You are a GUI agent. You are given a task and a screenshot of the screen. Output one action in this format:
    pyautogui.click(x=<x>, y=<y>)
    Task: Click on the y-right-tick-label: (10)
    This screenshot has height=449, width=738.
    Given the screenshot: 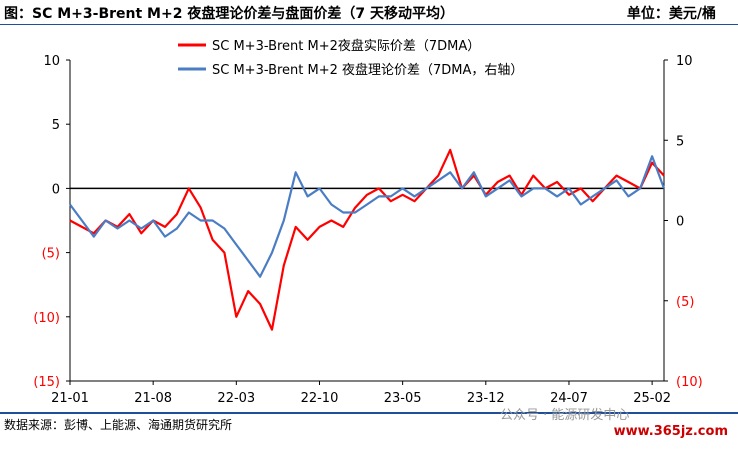 What is the action you would take?
    pyautogui.click(x=689, y=382)
    